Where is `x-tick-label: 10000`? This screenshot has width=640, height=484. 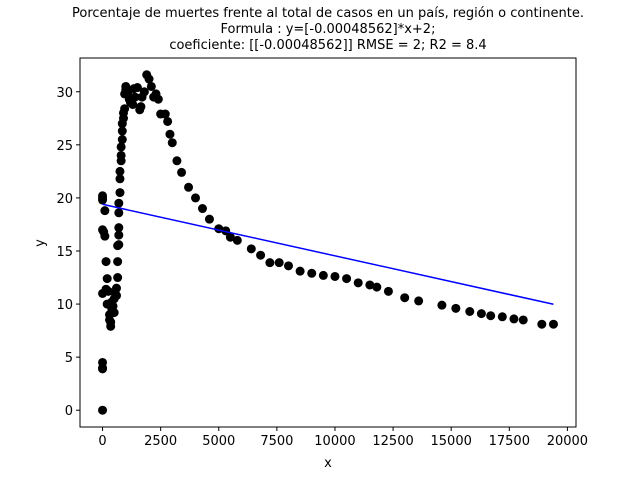
x-tick-label: 10000 is located at coordinates (334, 441).